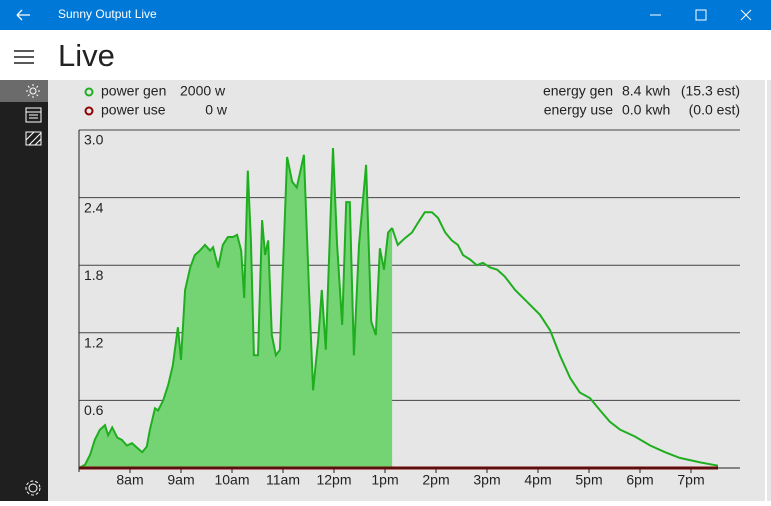  I want to click on x-tick-label: 7pm, so click(690, 480).